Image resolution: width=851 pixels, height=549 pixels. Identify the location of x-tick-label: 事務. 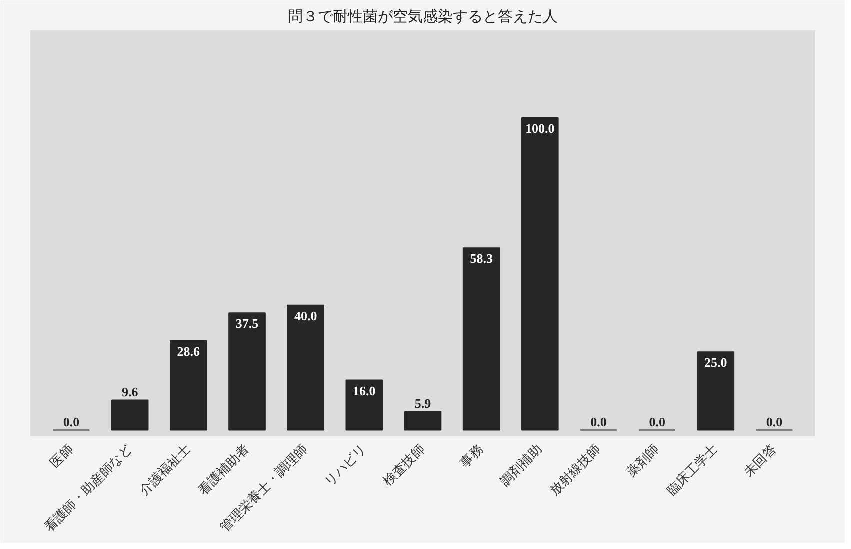
(472, 457).